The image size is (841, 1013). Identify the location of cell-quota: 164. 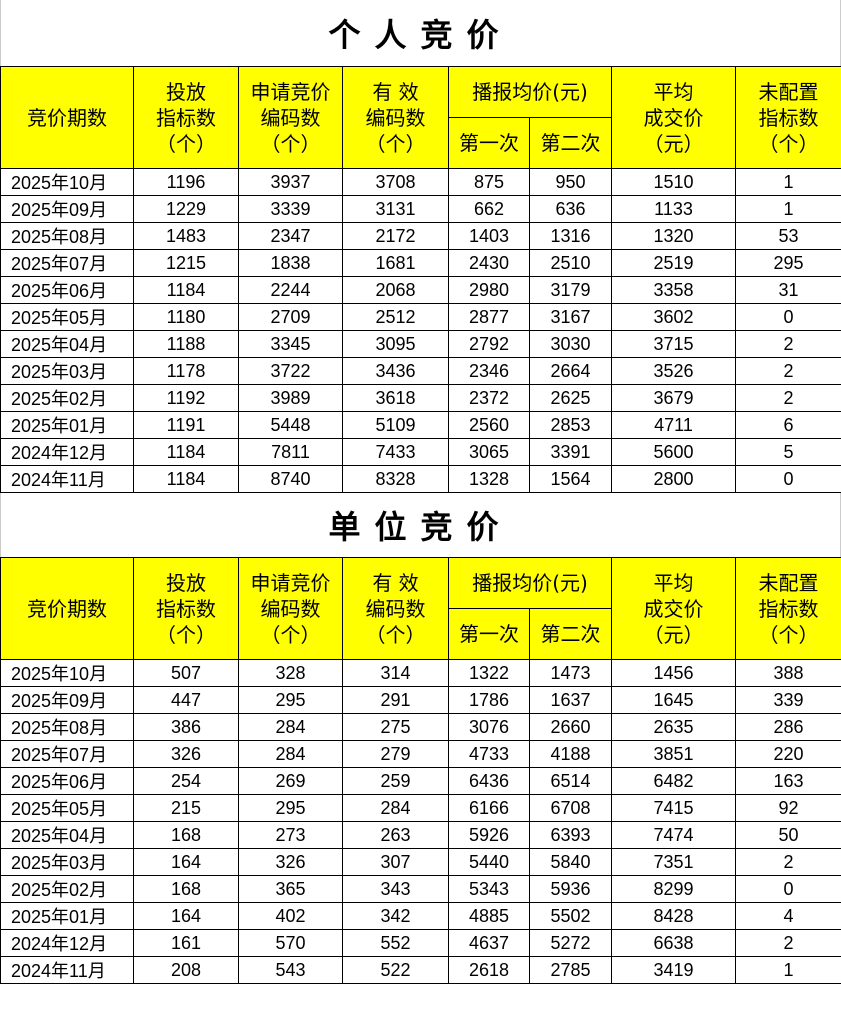
(186, 862).